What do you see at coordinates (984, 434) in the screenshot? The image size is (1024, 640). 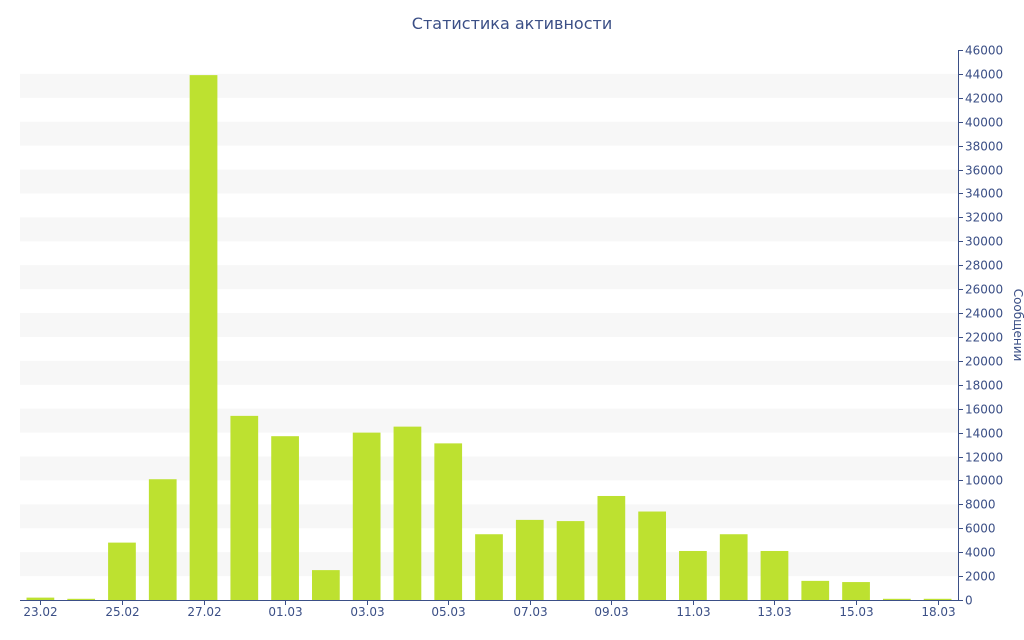 I see `y-tick-label: 14000` at bounding box center [984, 434].